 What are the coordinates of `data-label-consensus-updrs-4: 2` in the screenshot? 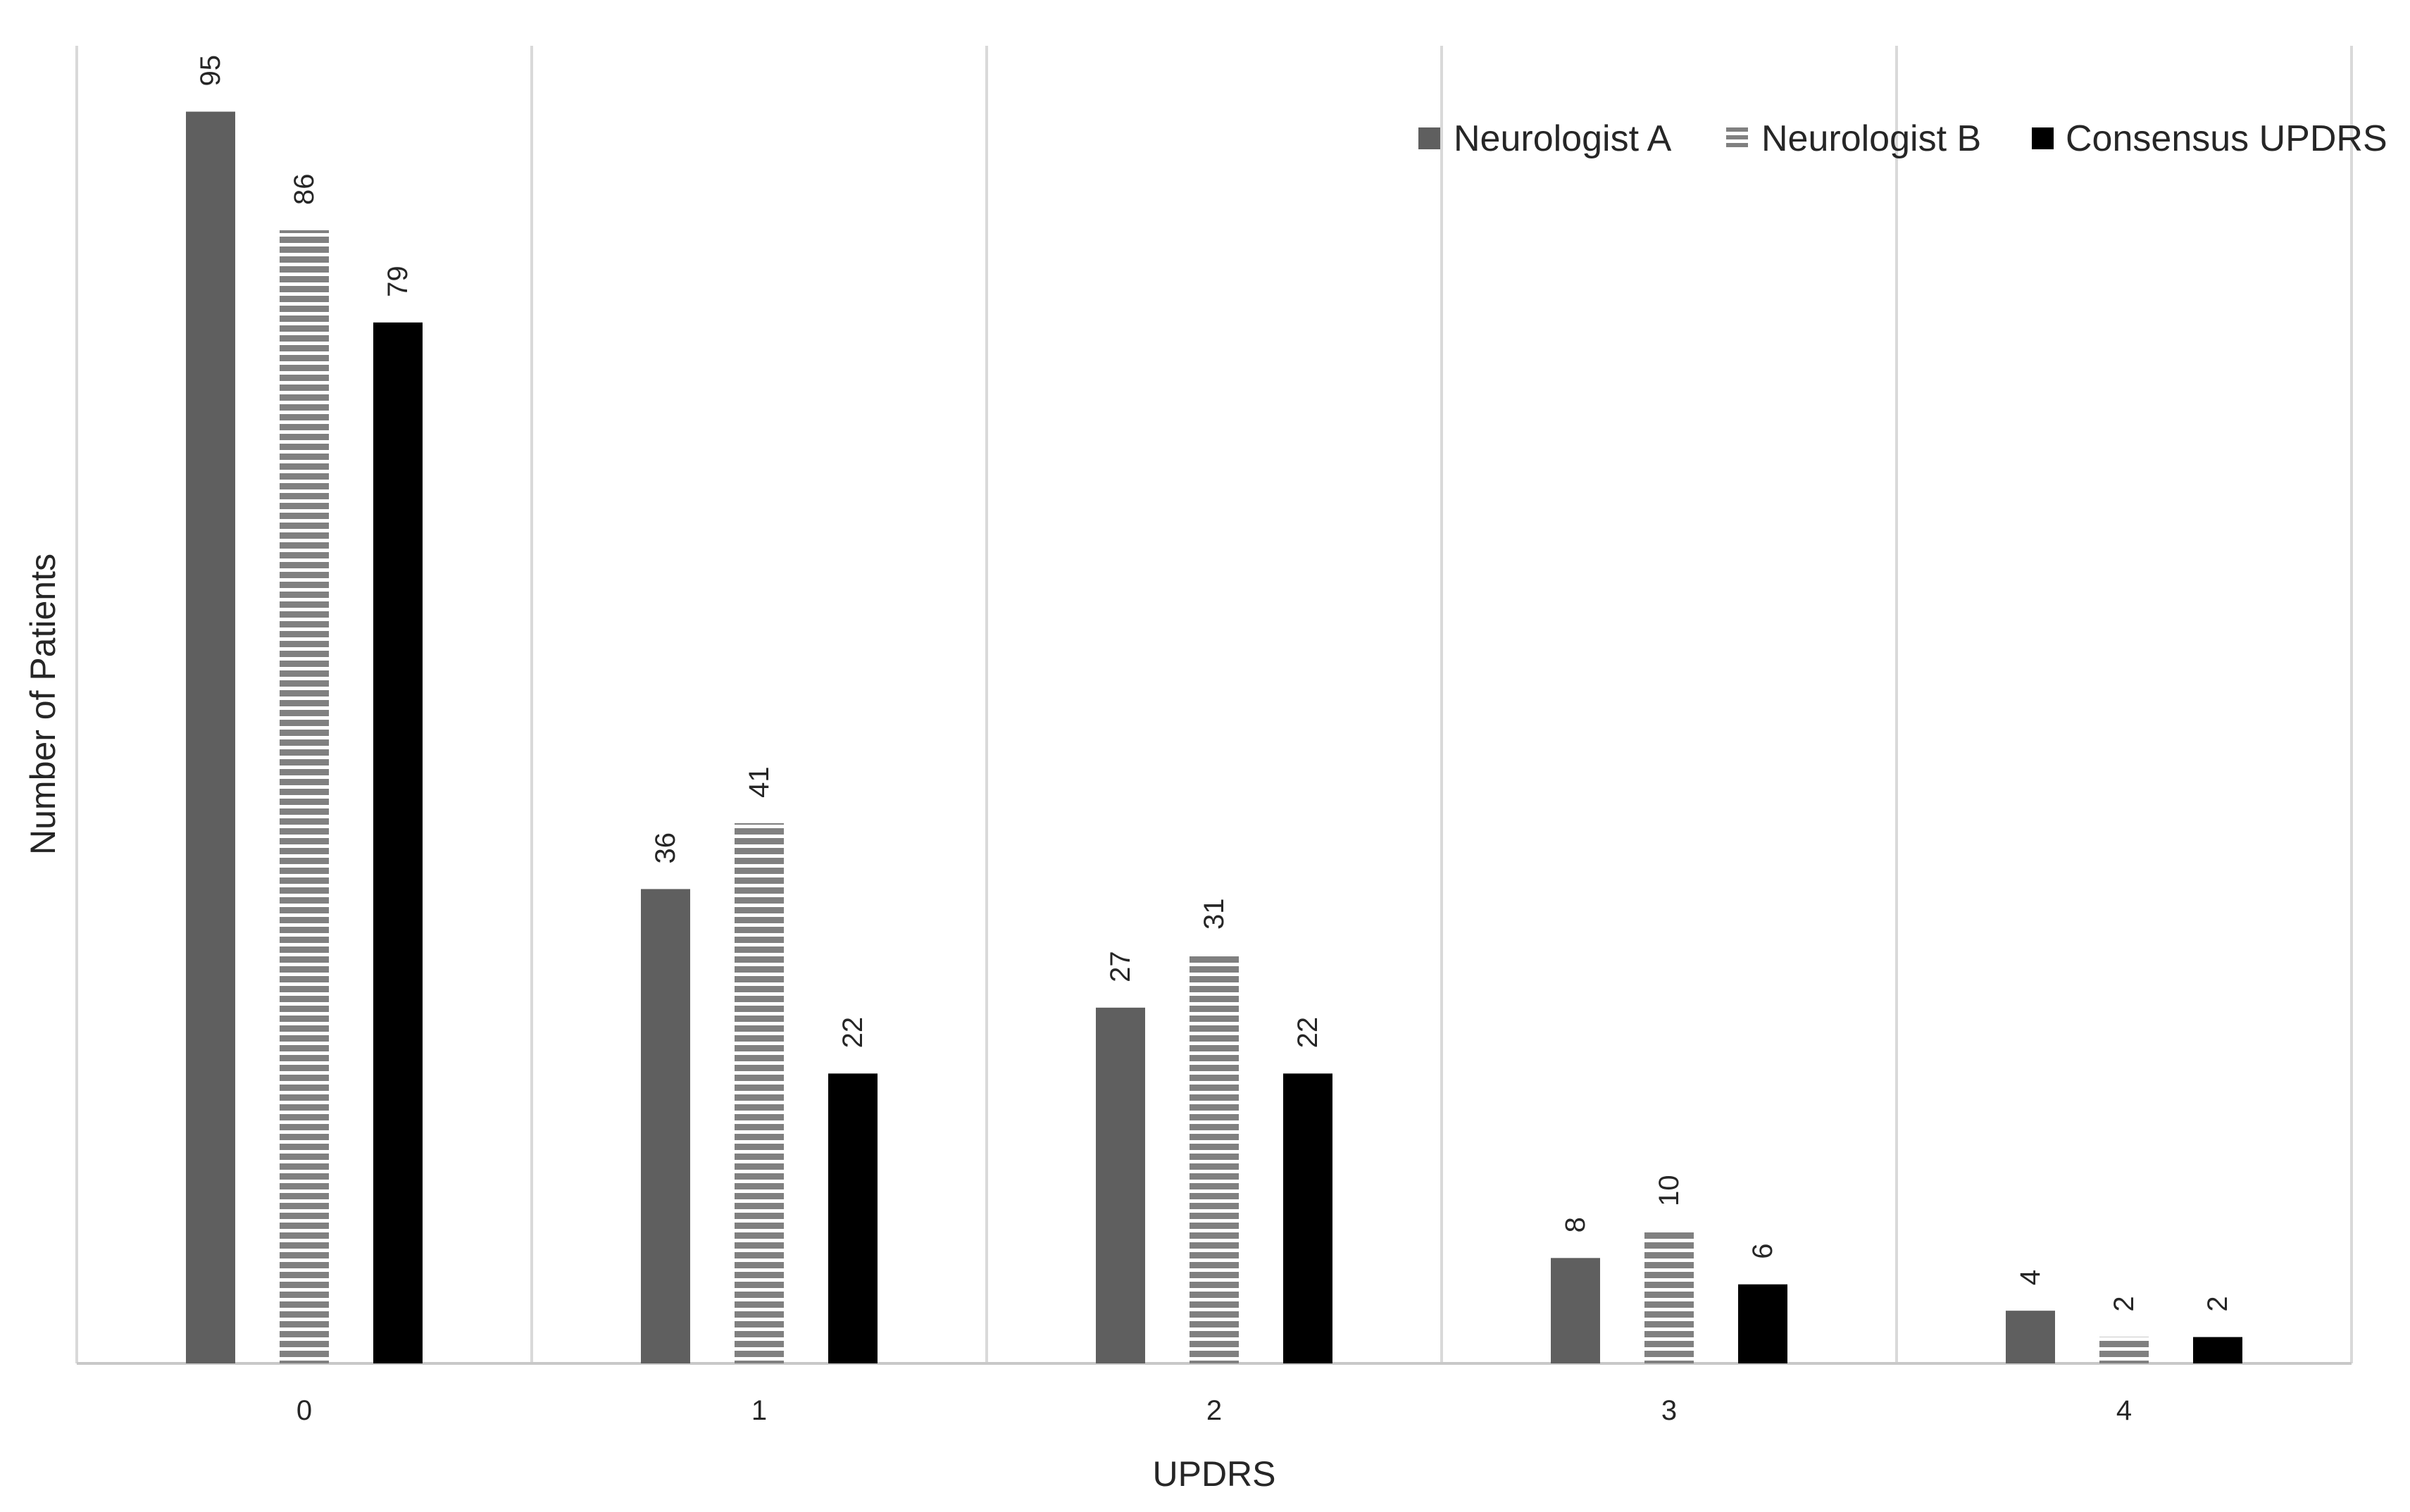 It's located at (2217, 1303).